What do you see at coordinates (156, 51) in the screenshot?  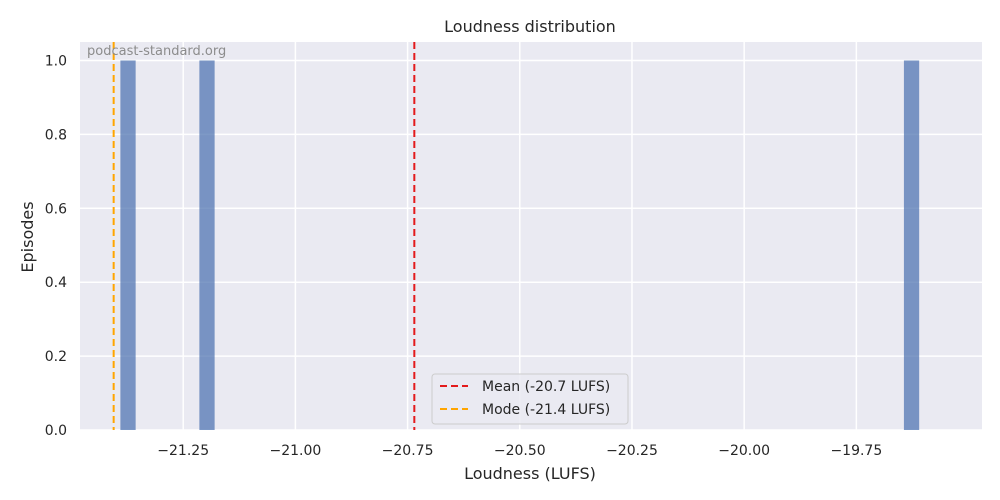 I see `watermark: podcast-standard.org` at bounding box center [156, 51].